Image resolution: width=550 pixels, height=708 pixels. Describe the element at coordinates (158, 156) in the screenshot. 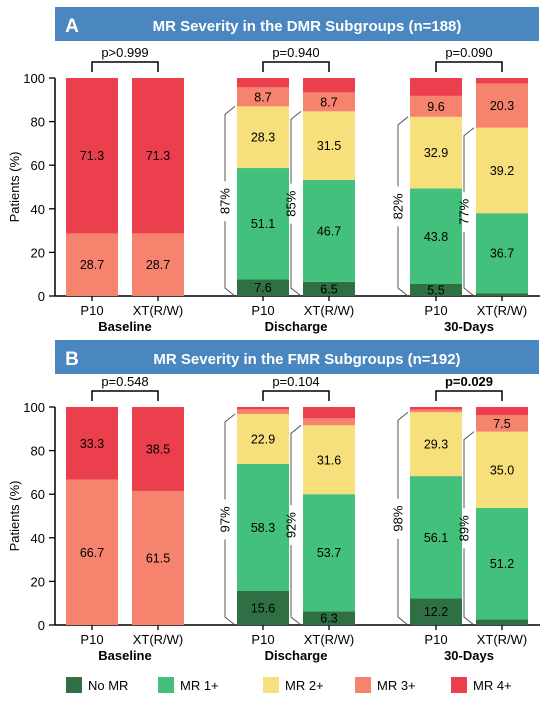

I see `data-label: 71.3` at that location.